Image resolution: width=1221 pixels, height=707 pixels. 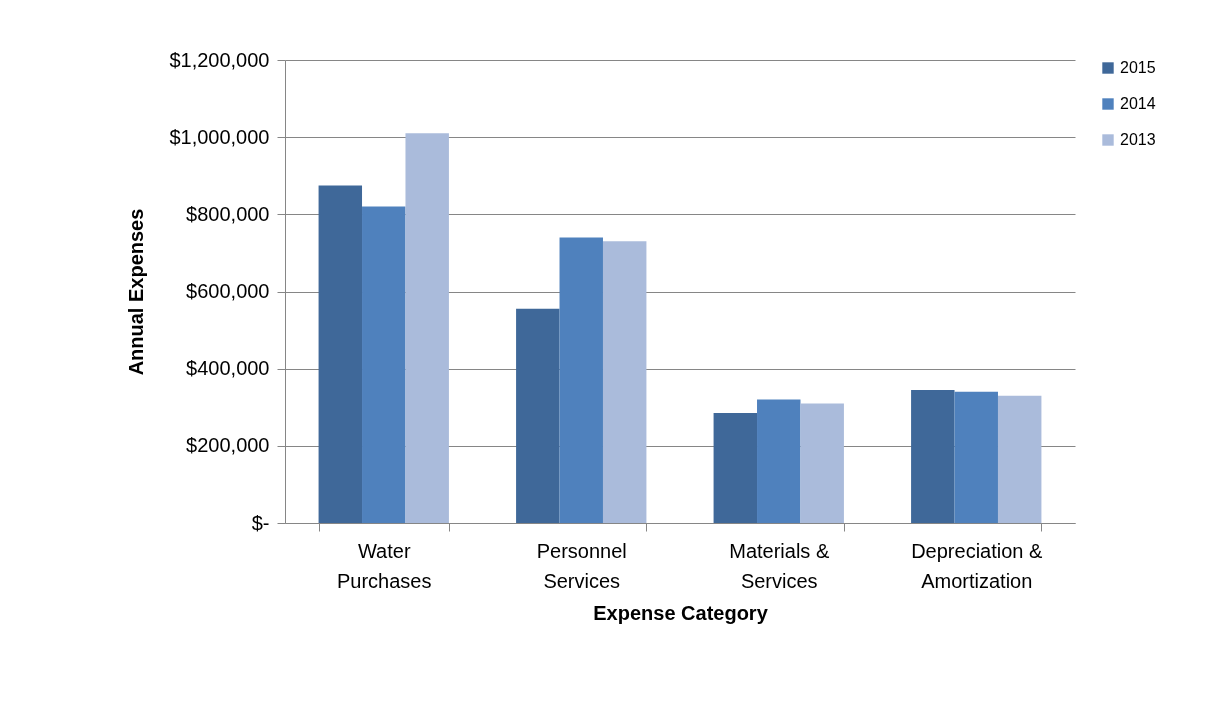 I want to click on y-tick-label: $1,000,000, so click(x=219, y=136).